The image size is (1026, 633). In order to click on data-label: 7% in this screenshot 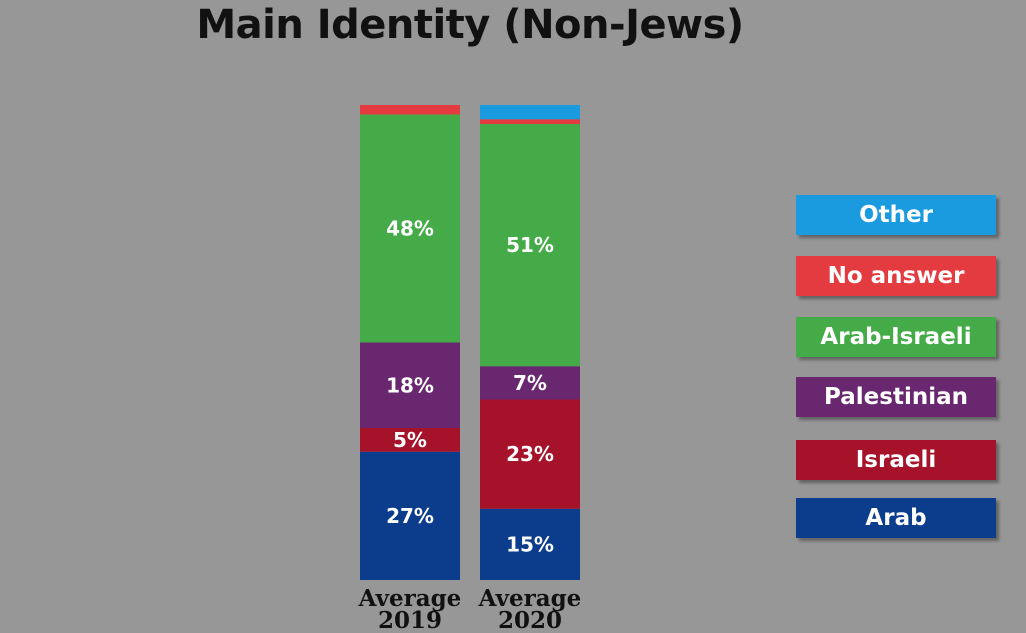, I will do `click(530, 383)`.